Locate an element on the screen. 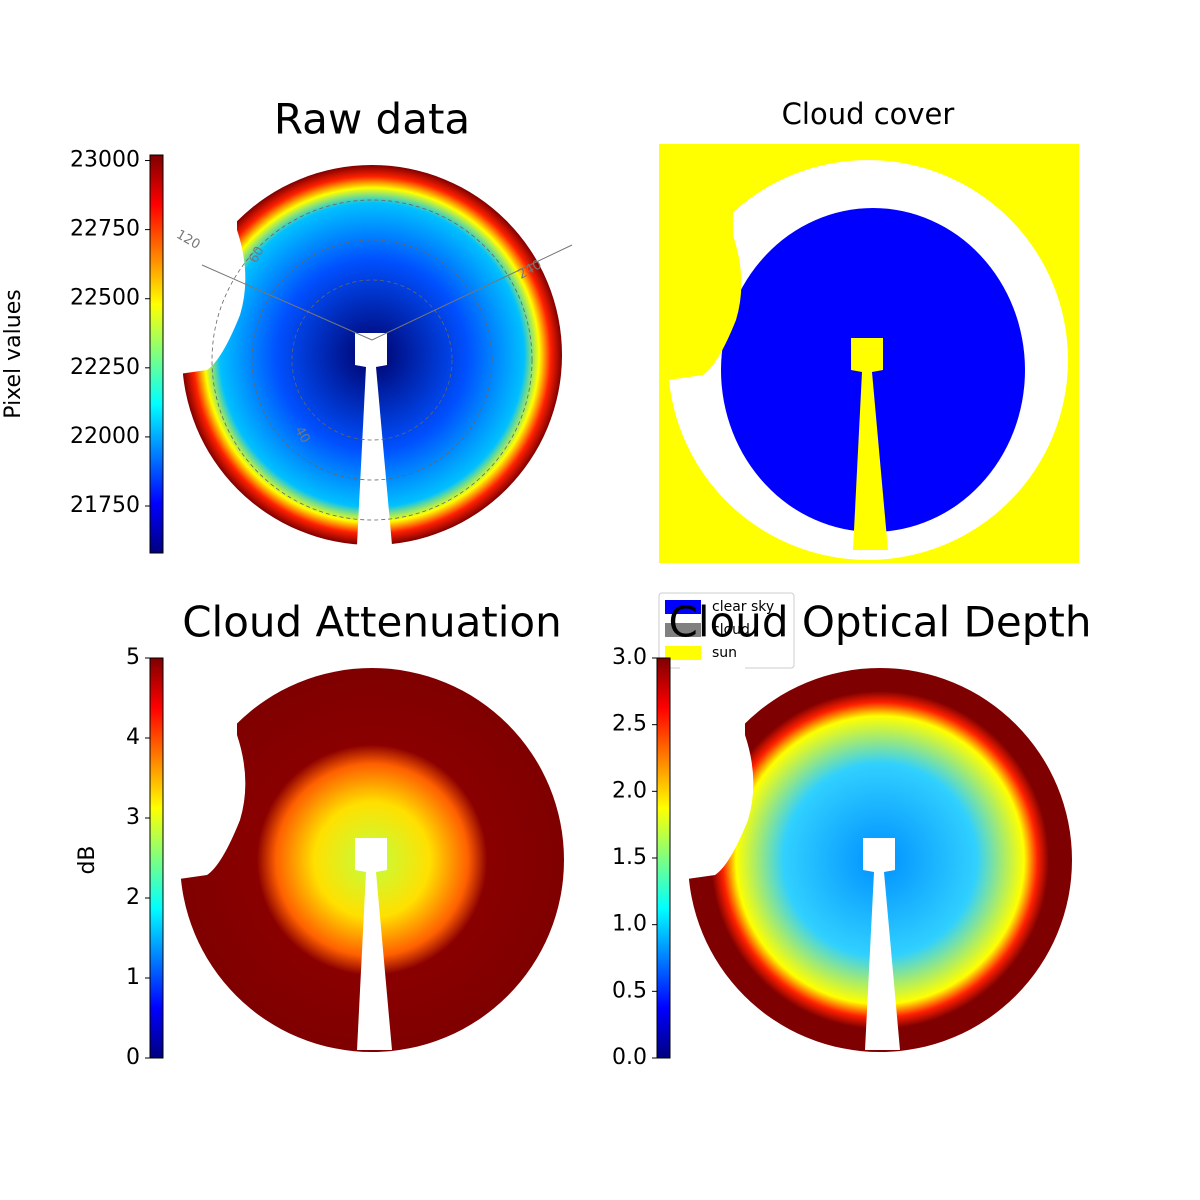  panel-title: Raw data is located at coordinates (372, 119).